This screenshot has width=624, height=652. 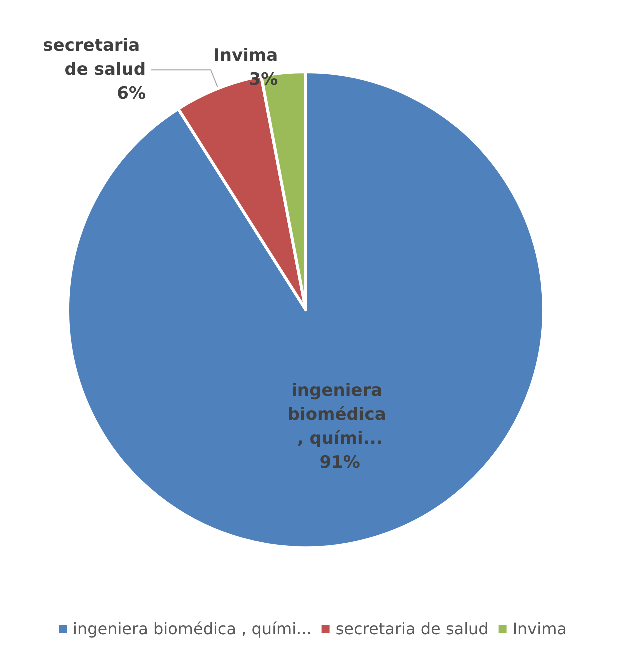 I want to click on slice-label: secretaria de salud, so click(x=94, y=58).